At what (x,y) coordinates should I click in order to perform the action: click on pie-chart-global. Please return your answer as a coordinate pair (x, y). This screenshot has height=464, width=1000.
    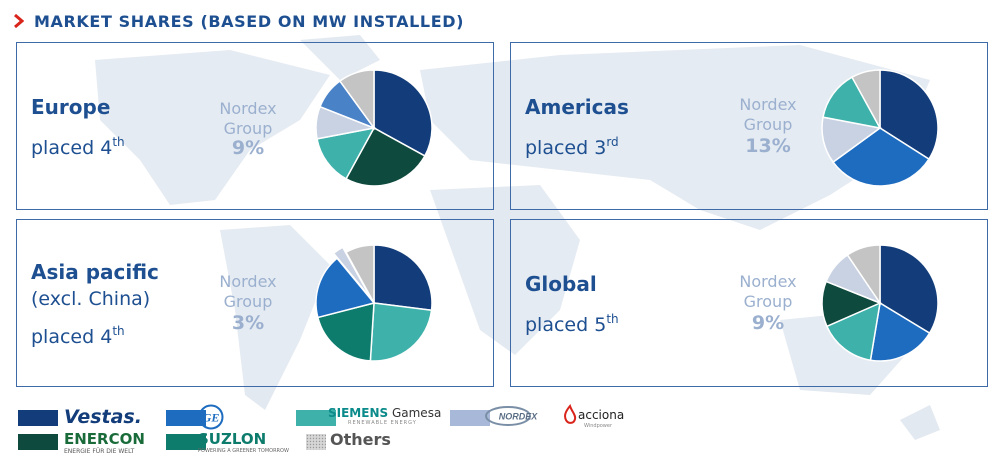
    Looking at the image, I should click on (880, 303).